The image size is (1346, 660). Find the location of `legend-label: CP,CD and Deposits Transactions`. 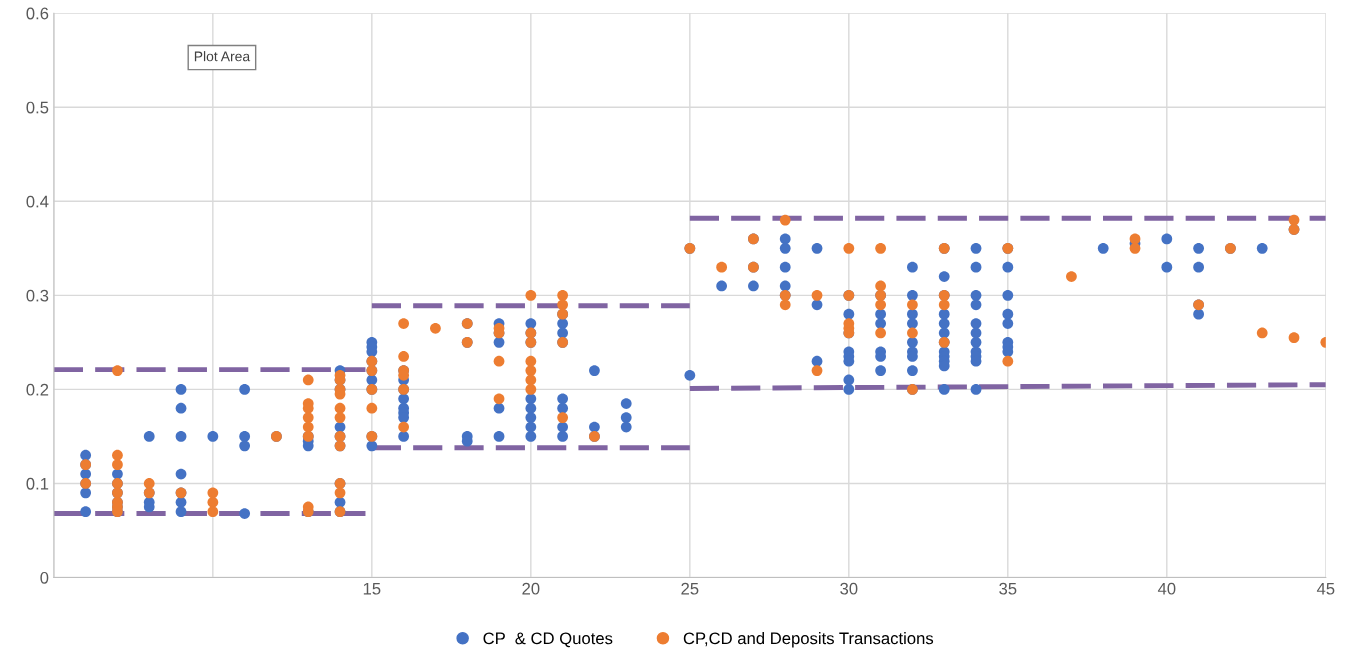

legend-label: CP,CD and Deposits Transactions is located at coordinates (808, 640).